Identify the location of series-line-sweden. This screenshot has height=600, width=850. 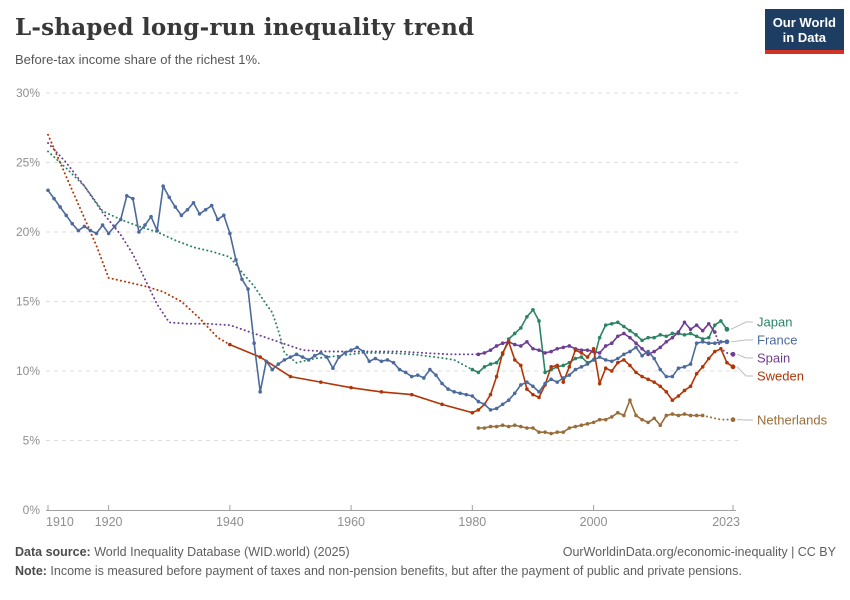
(481, 376).